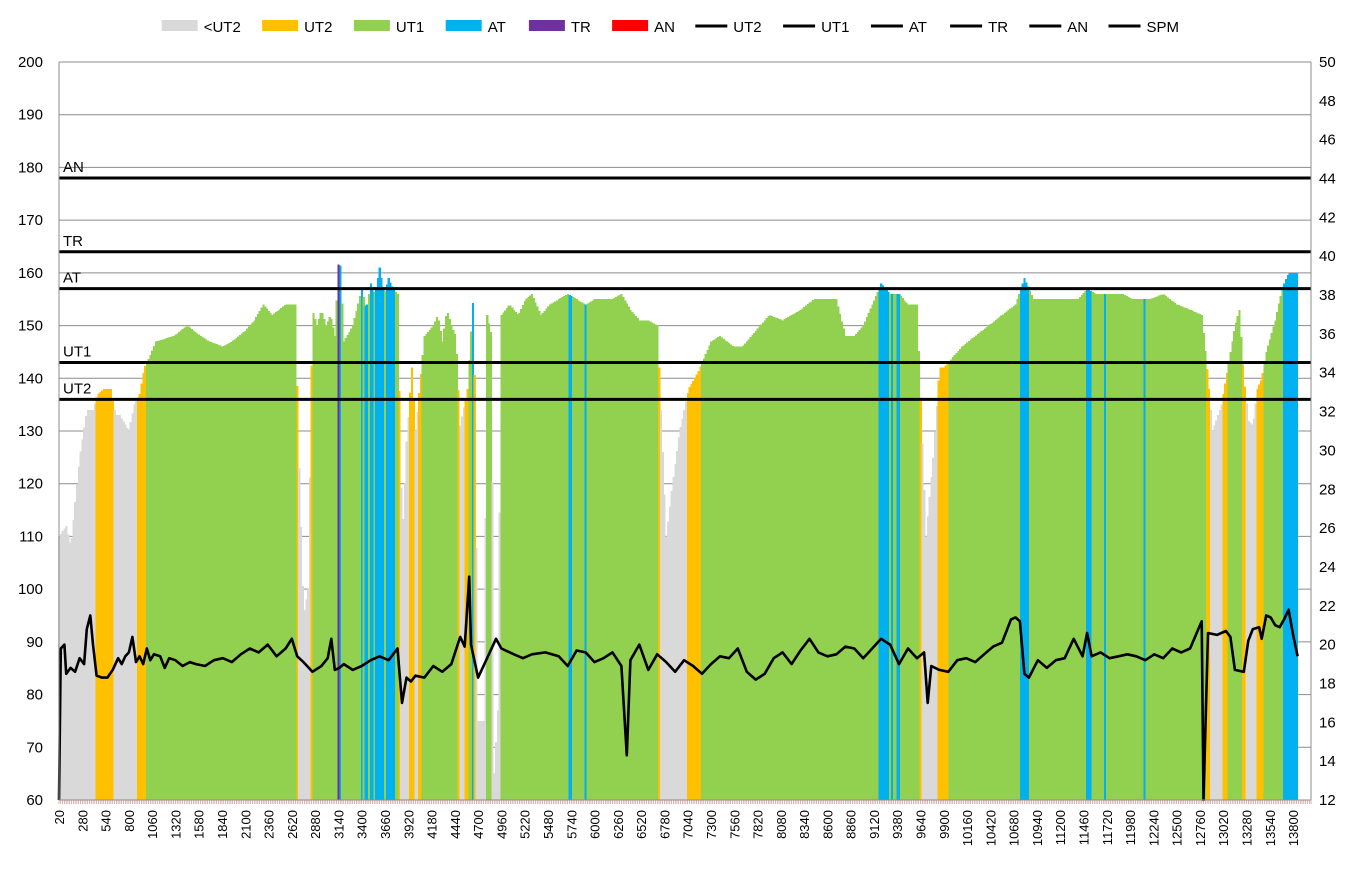  Describe the element at coordinates (1293, 828) in the screenshot. I see `x-tick-label: 13800` at that location.